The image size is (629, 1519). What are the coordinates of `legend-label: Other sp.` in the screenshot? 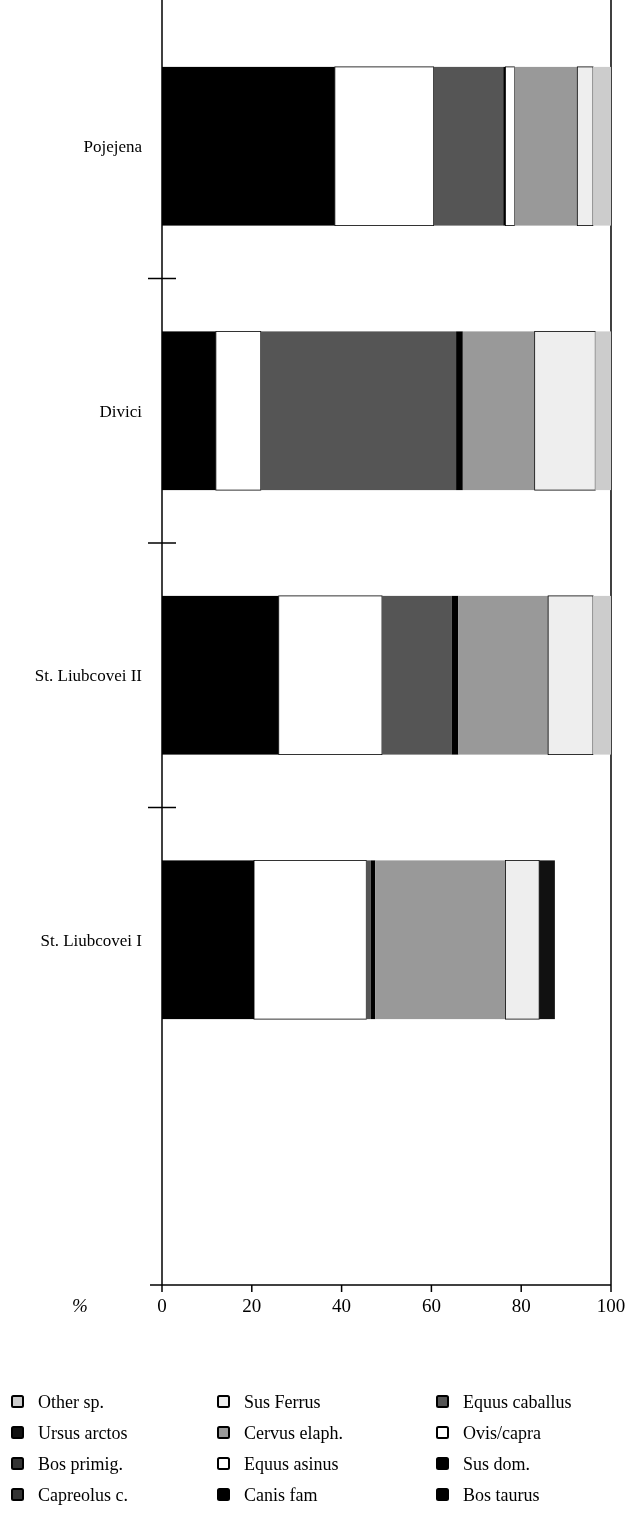 It's located at (71, 1402).